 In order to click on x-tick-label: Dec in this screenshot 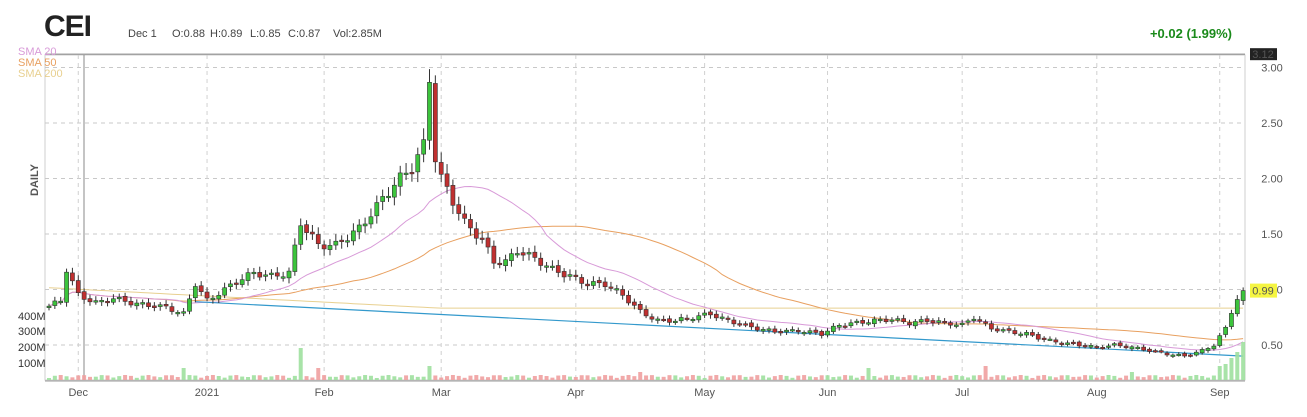, I will do `click(78, 393)`.